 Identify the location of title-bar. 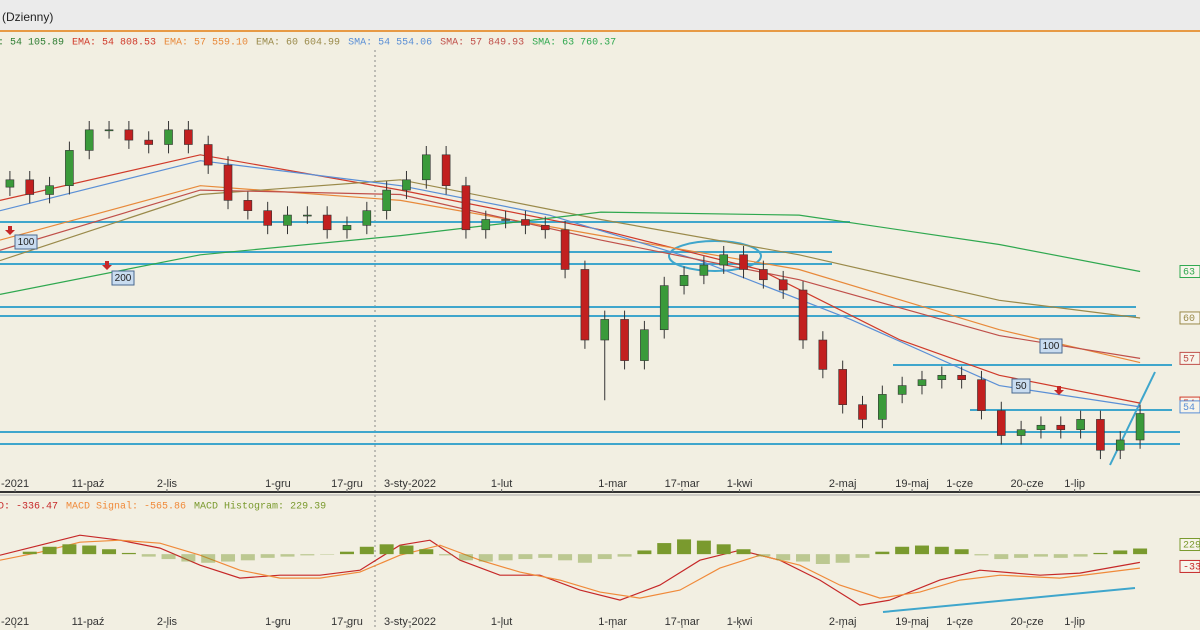
(600, 15).